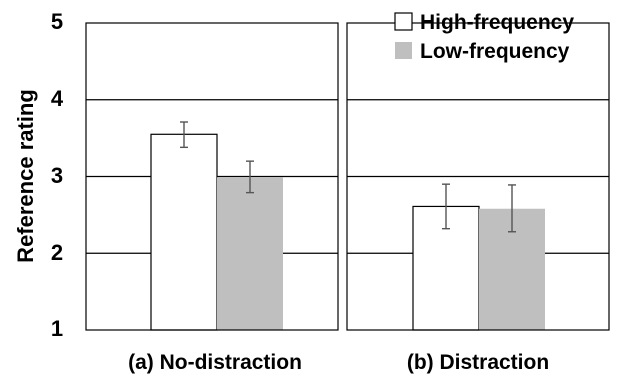  Describe the element at coordinates (495, 51) in the screenshot. I see `legend-label-low-frequency: Low-frequency` at that location.